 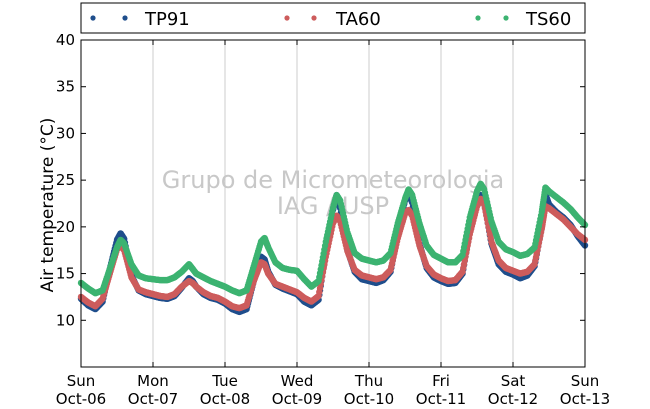 What do you see at coordinates (513, 399) in the screenshot?
I see `x-tick-label: Oct-12` at bounding box center [513, 399].